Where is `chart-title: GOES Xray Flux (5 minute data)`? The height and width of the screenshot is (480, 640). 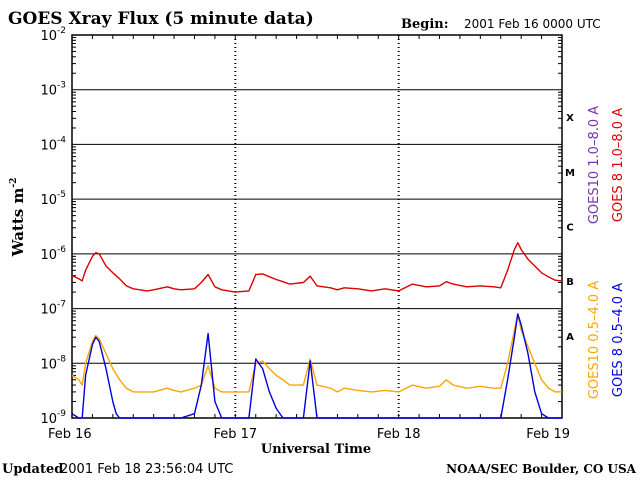 chart-title: GOES Xray Flux (5 minute data) is located at coordinates (161, 19).